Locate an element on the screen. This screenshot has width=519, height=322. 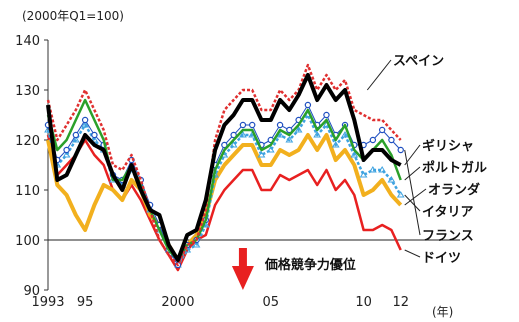
series-label-portugal: ポルトガル is located at coordinates (454, 168).